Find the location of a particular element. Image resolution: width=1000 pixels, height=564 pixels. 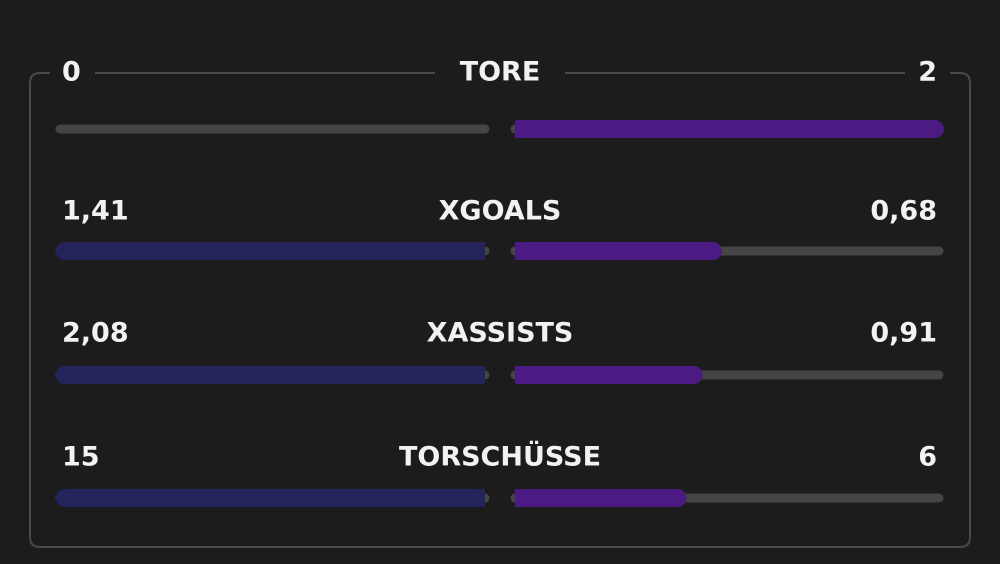

home-value: 15 is located at coordinates (81, 457).